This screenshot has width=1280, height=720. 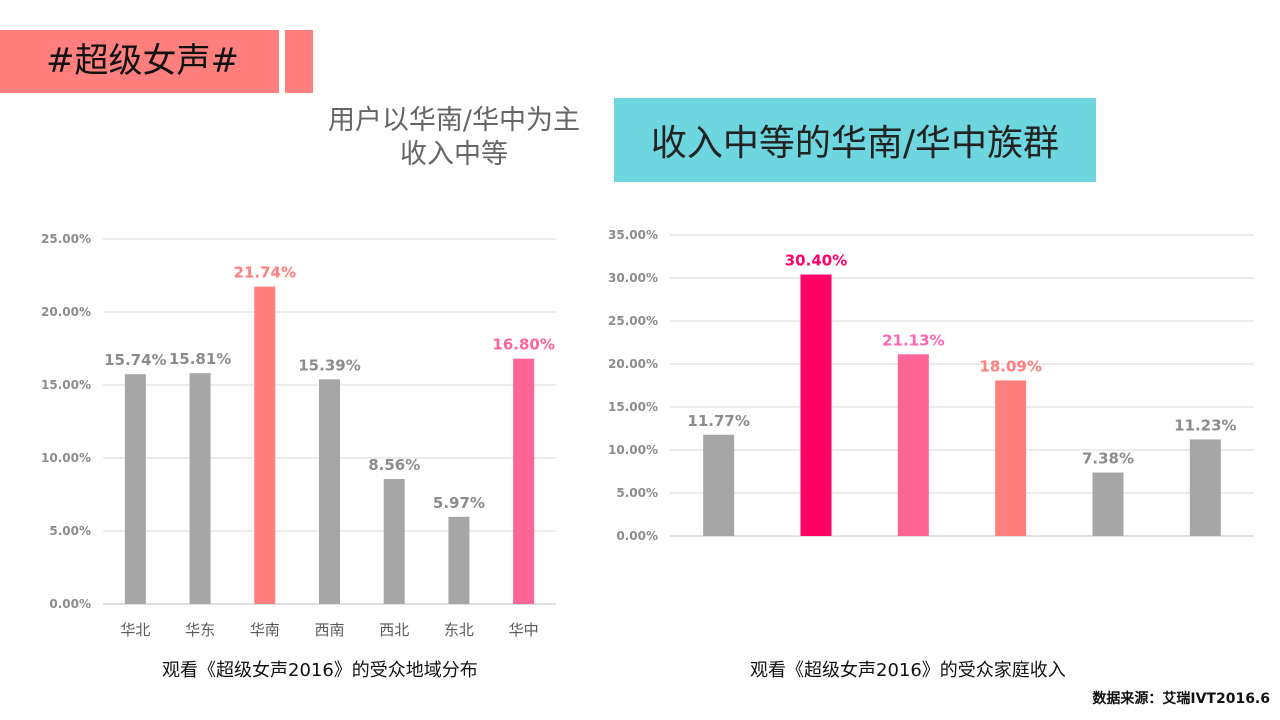 What do you see at coordinates (459, 630) in the screenshot?
I see `region-x-tick-label: 东北` at bounding box center [459, 630].